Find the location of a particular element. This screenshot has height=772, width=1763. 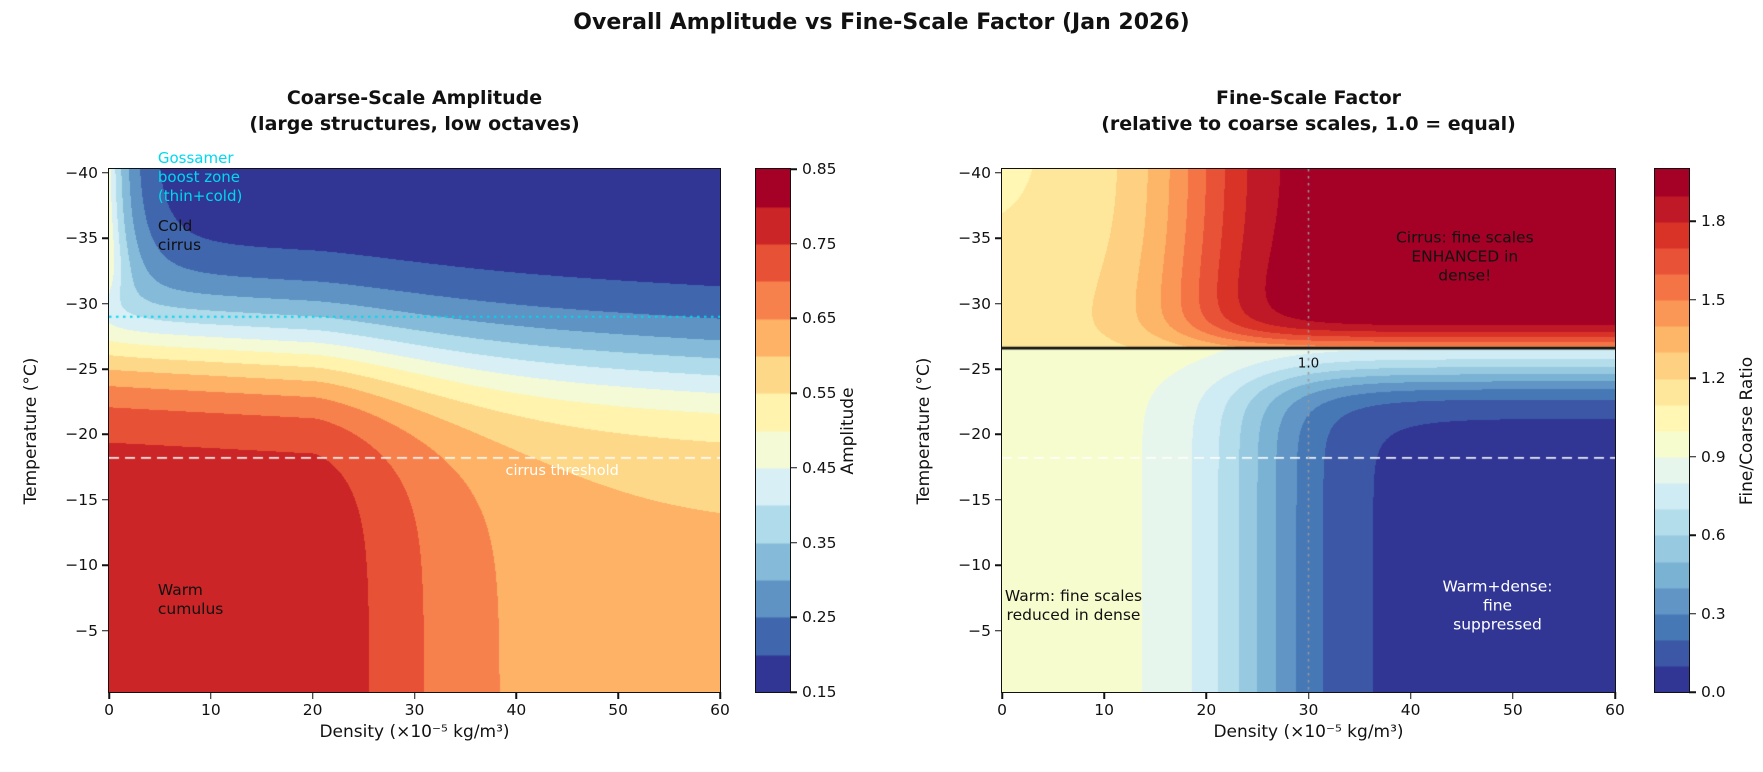

colorbar-tick-label: 0.3 is located at coordinates (1713, 613).